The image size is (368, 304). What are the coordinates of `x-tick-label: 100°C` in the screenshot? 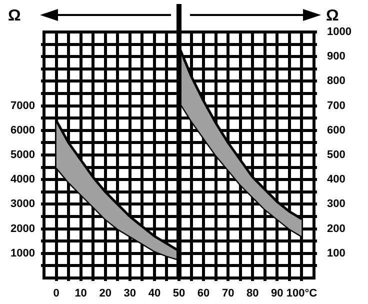 It's located at (302, 294).